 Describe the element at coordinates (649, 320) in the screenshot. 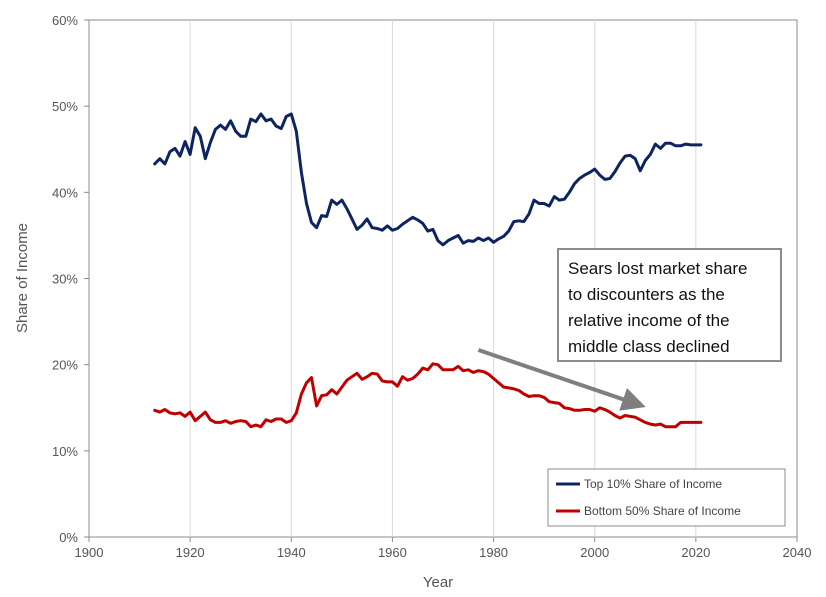

I see `annotation-line-3: relative income of the` at that location.